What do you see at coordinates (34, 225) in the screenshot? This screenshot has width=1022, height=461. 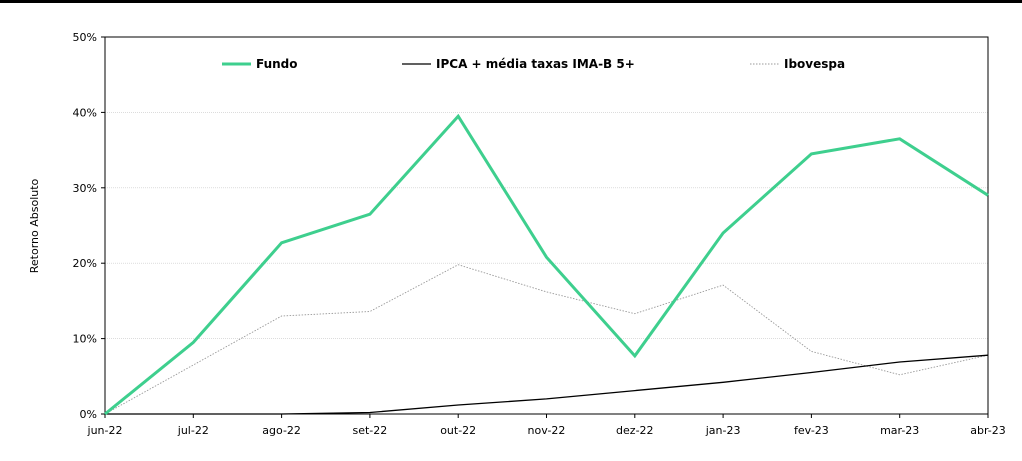 I see `y-axis-label: Retorno Absoluto` at bounding box center [34, 225].